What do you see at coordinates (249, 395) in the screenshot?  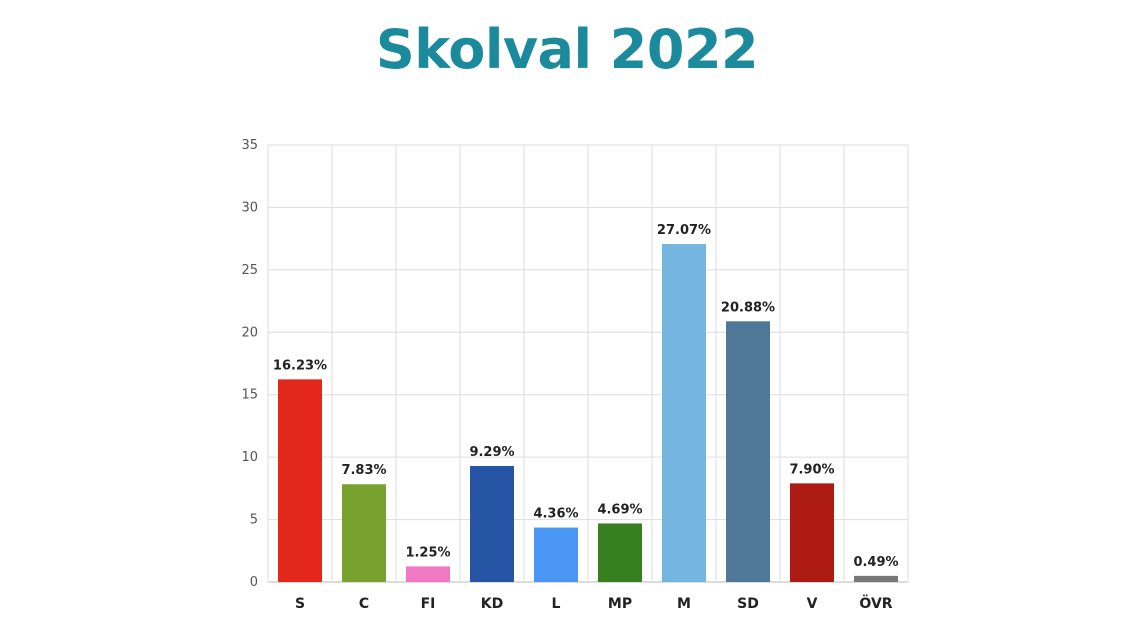 I see `y-tick-label: 15` at bounding box center [249, 395].